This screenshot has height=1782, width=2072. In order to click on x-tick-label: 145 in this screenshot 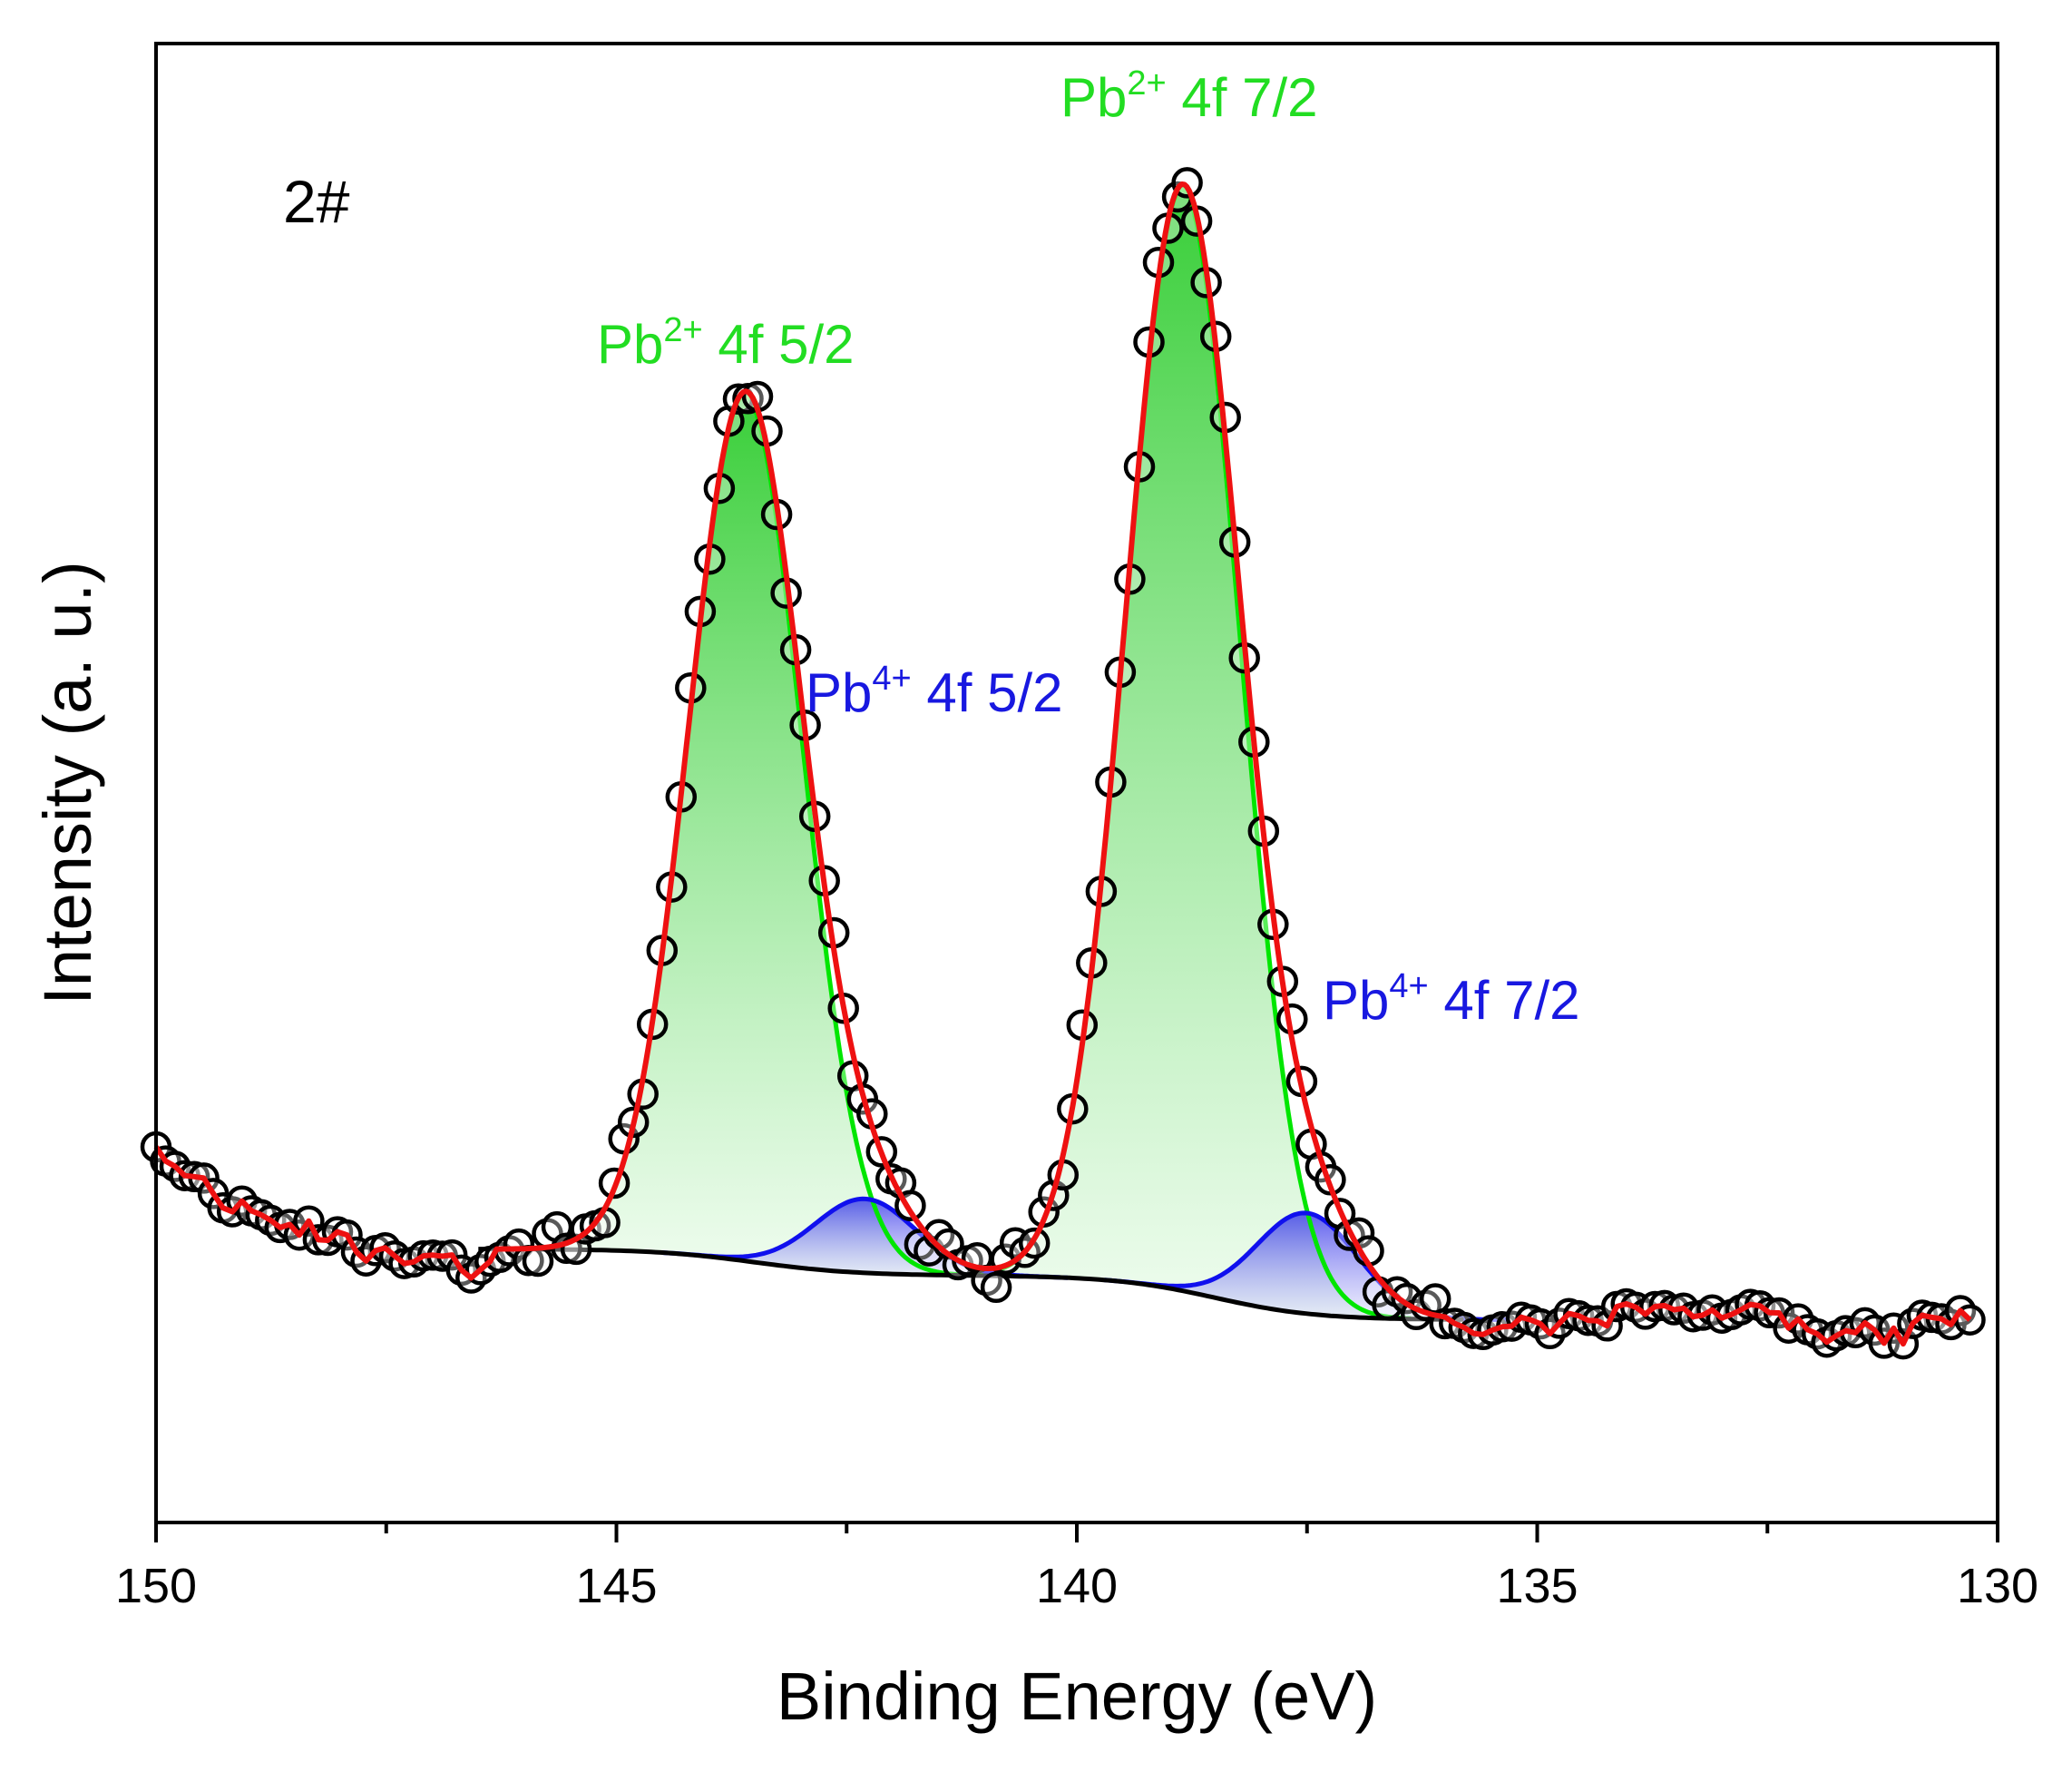, I will do `click(616, 1586)`.